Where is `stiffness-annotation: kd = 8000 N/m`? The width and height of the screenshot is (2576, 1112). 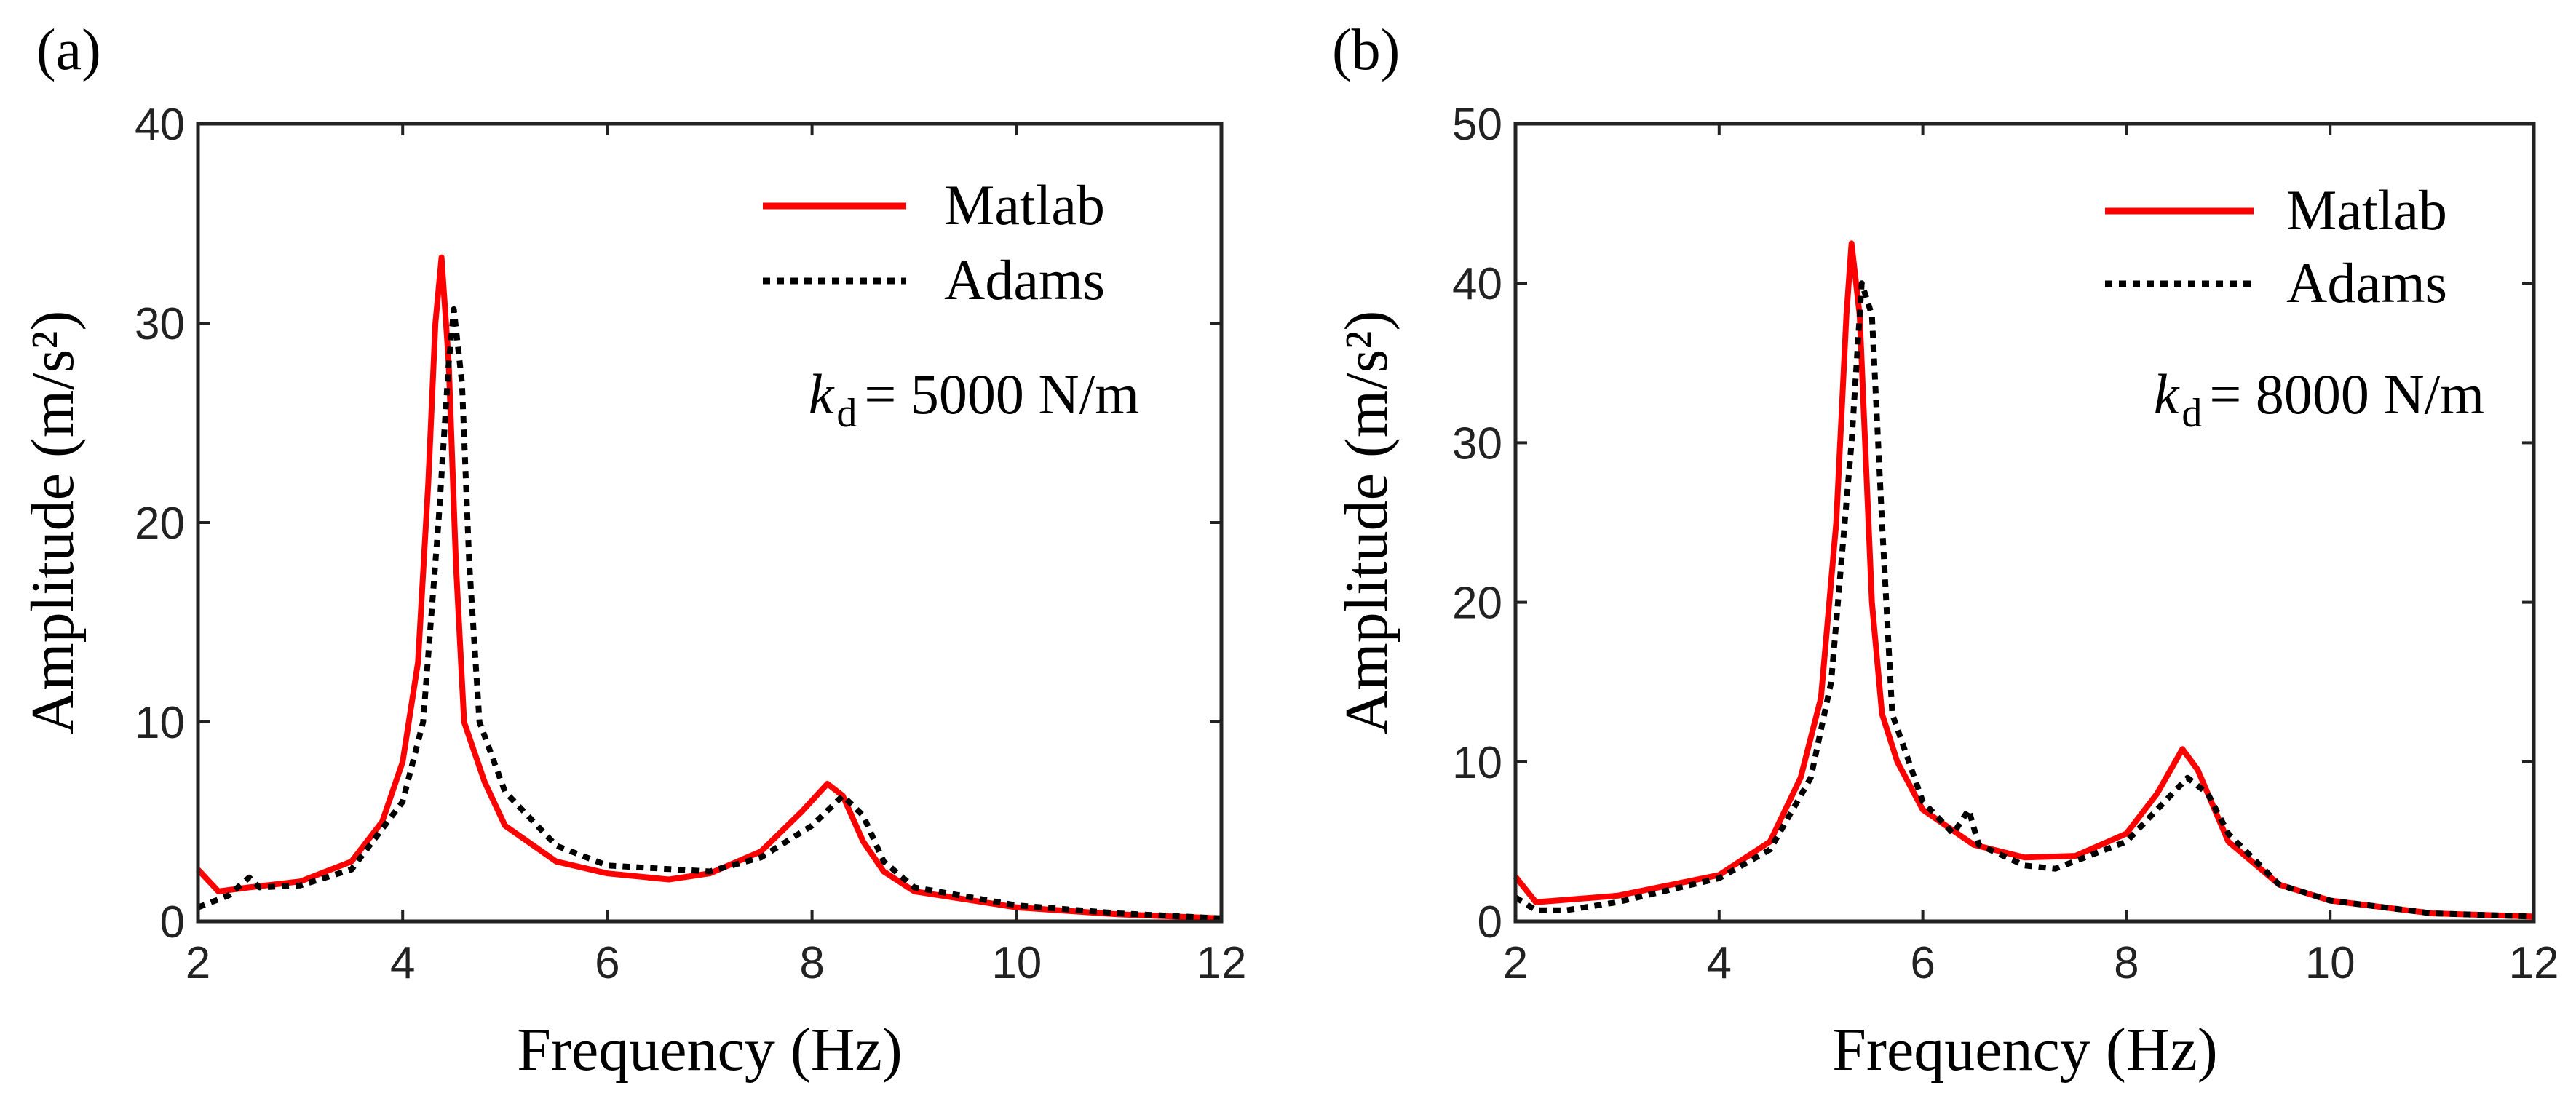 stiffness-annotation: kd = 8000 N/m is located at coordinates (2319, 399).